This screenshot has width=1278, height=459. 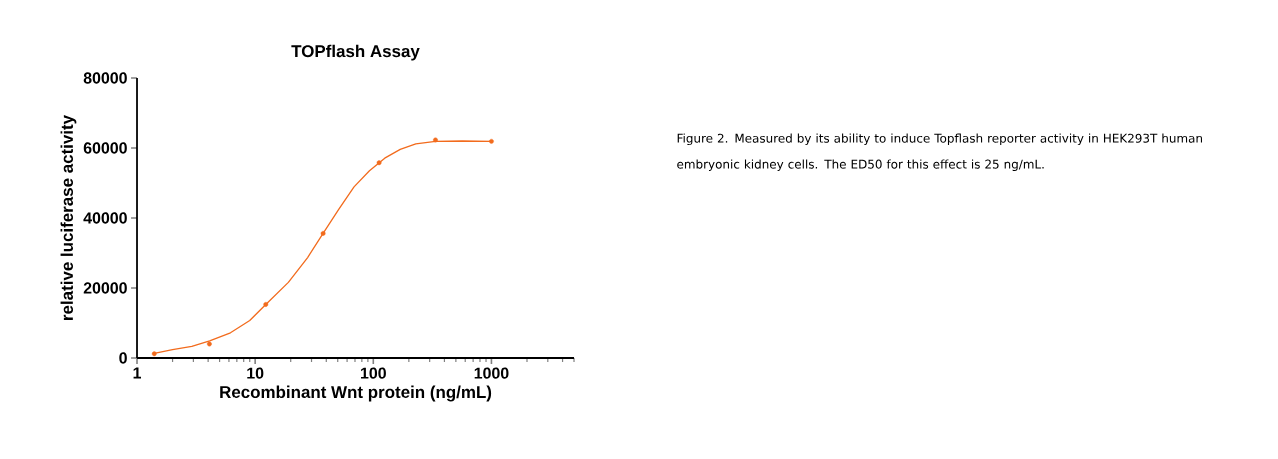 What do you see at coordinates (123, 358) in the screenshot?
I see `y-tick-label: 0` at bounding box center [123, 358].